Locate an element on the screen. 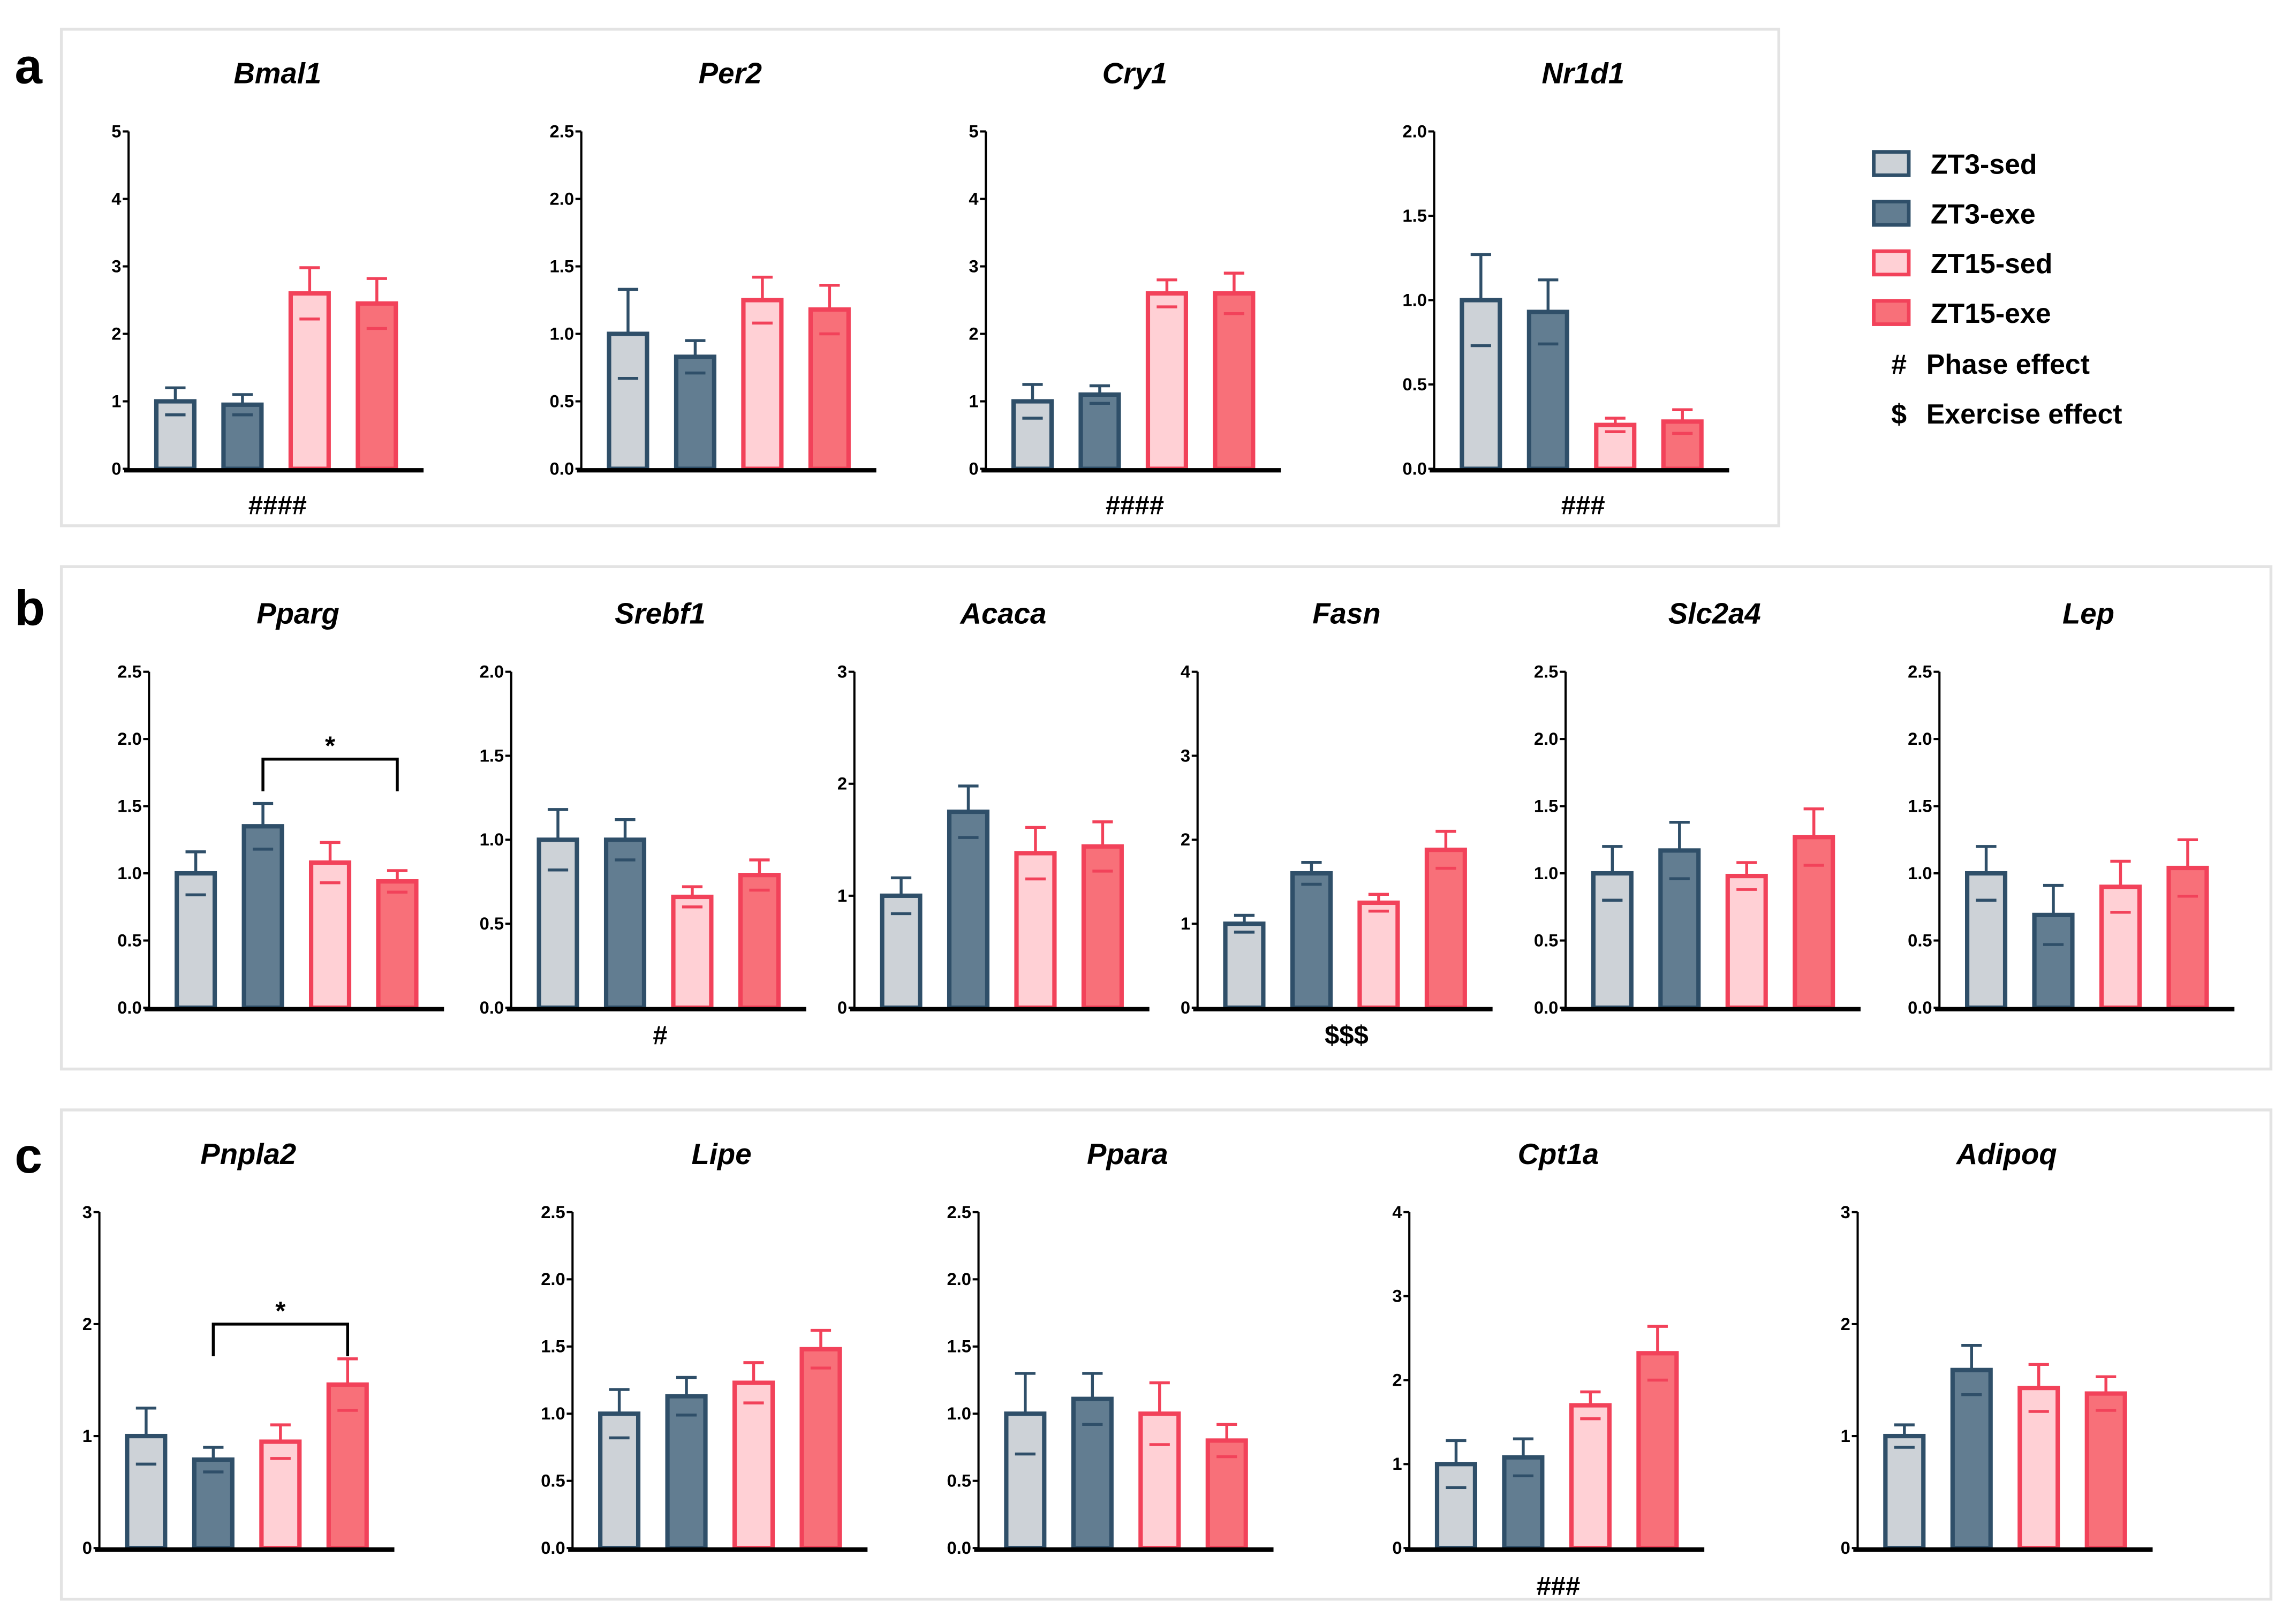  chart-slc2a4: Slc2a4 0.0 0.5 1.0 1.5 2.0 2.5 is located at coordinates (1697, 808).